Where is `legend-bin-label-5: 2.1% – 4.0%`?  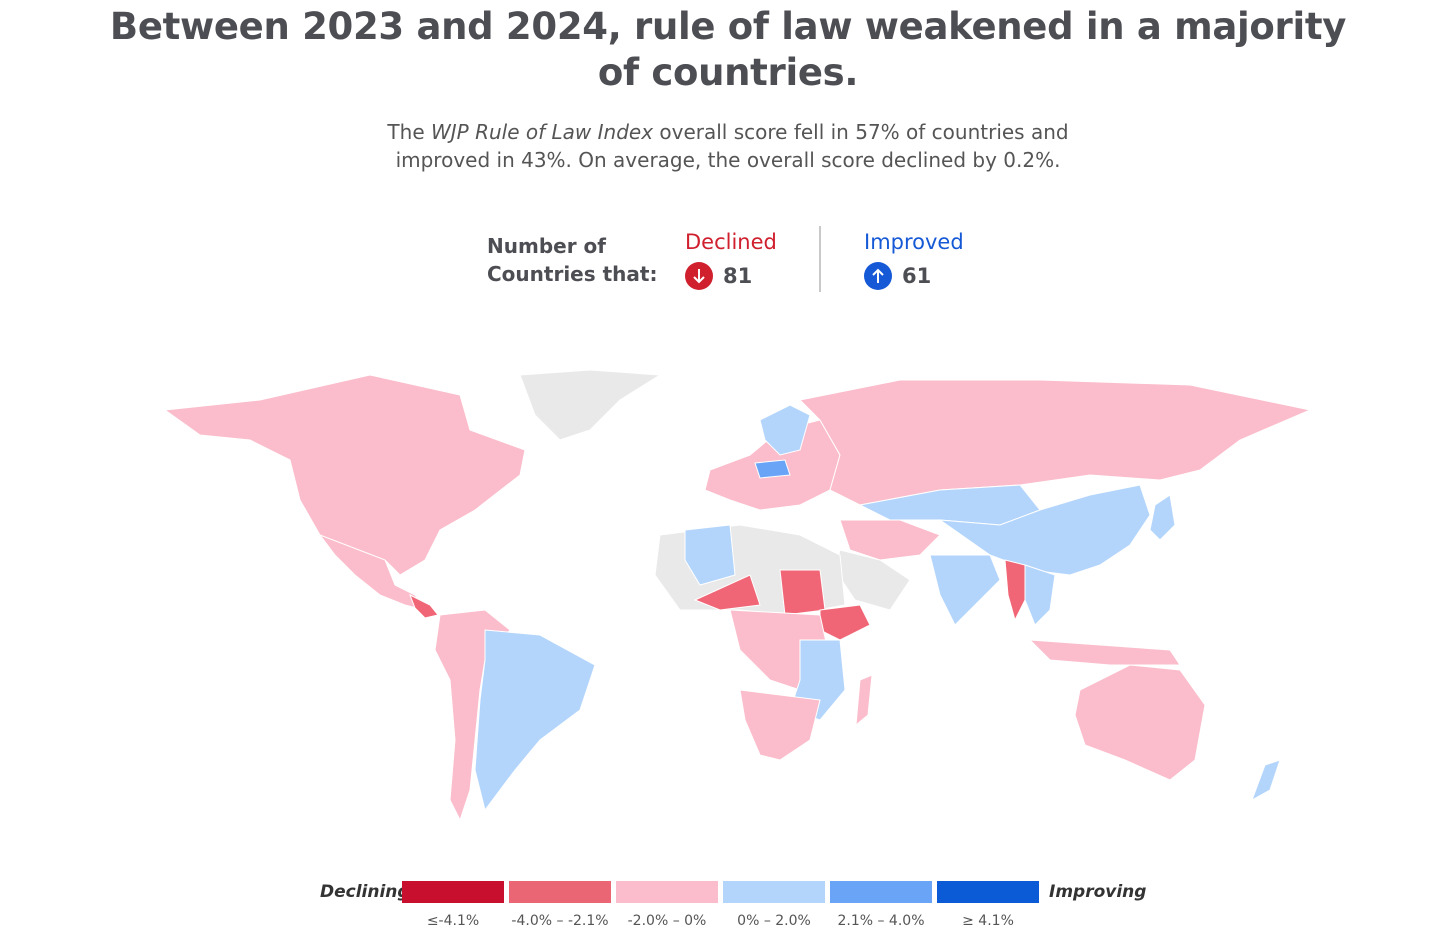
legend-bin-label-5: 2.1% – 4.0% is located at coordinates (881, 921).